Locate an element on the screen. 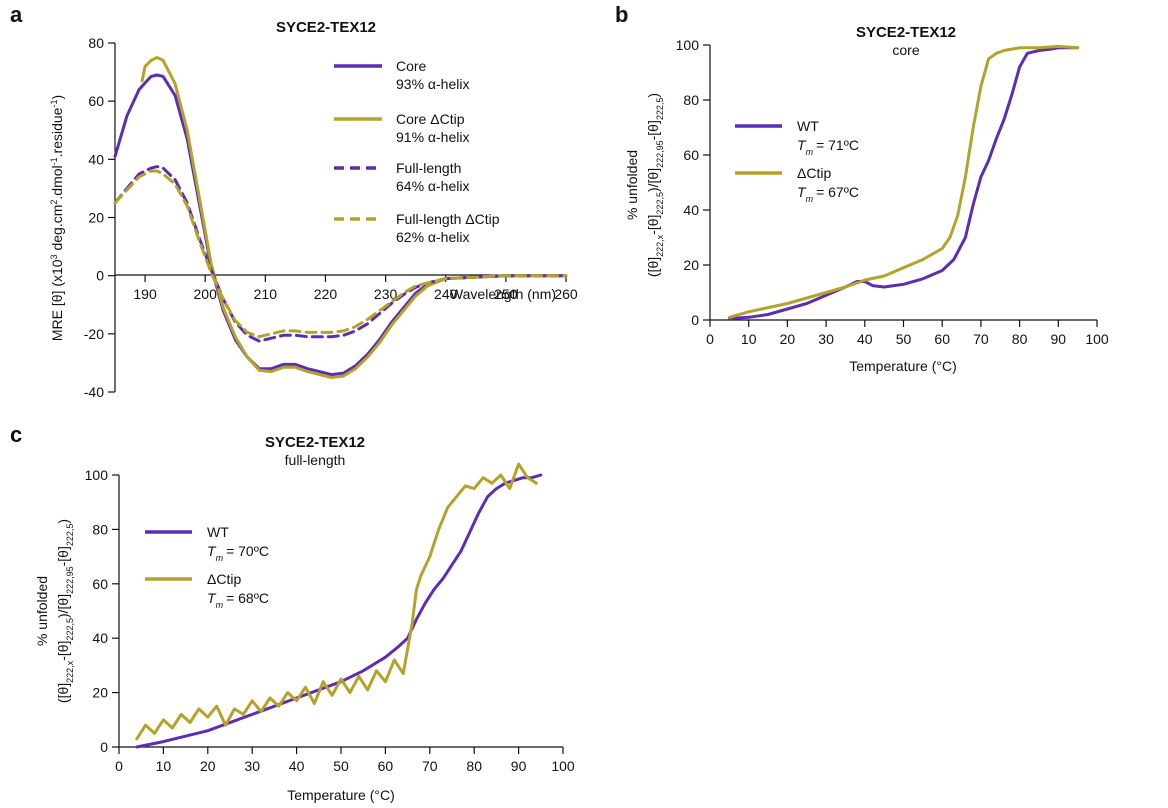 The height and width of the screenshot is (808, 1168). x-tick-label: 190 is located at coordinates (145, 294).